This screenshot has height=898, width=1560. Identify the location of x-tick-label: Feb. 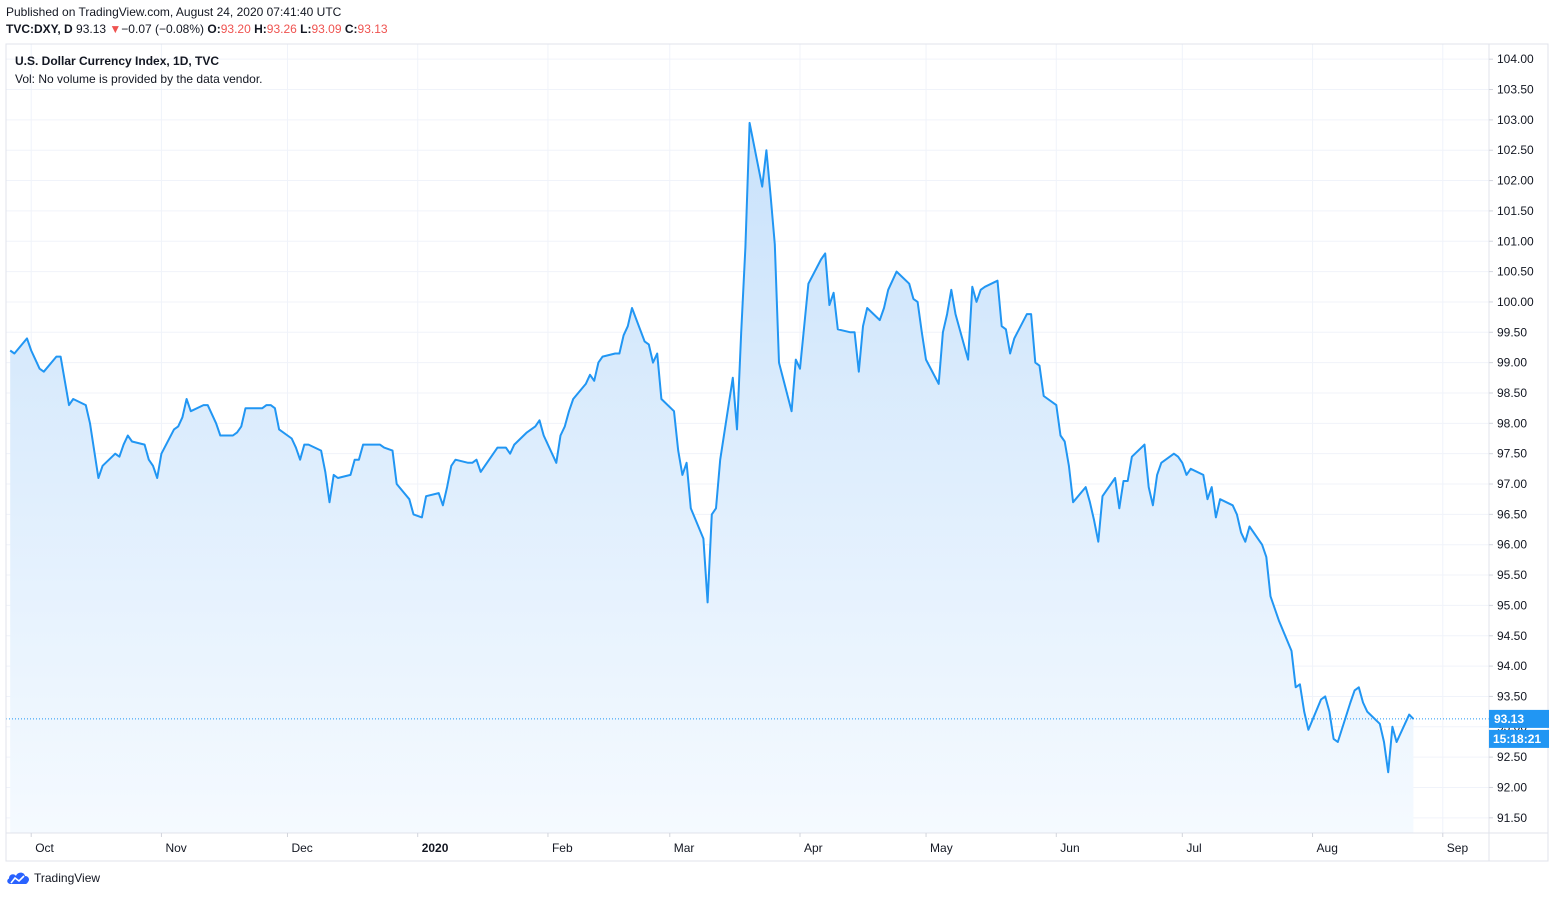
(562, 848).